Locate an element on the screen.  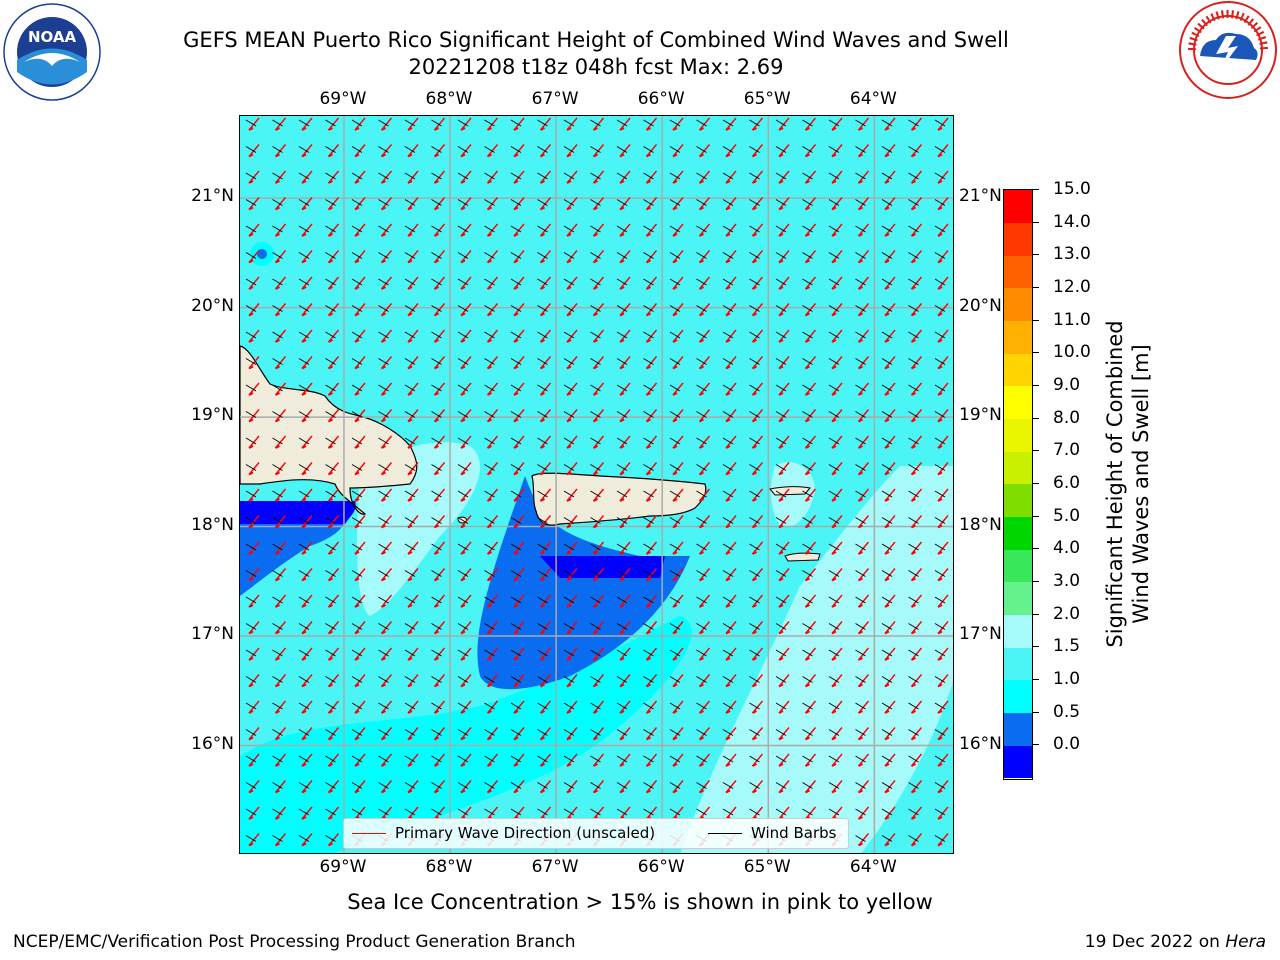
lat-label-right: 21°N is located at coordinates (980, 196).